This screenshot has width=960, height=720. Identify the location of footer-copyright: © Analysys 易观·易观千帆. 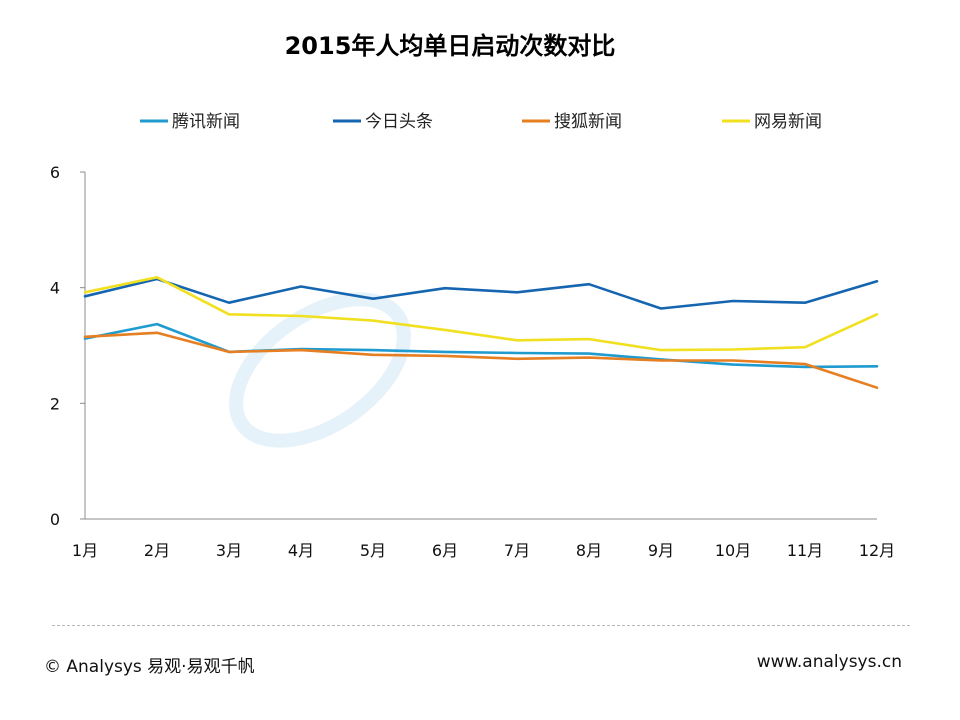
(149, 667).